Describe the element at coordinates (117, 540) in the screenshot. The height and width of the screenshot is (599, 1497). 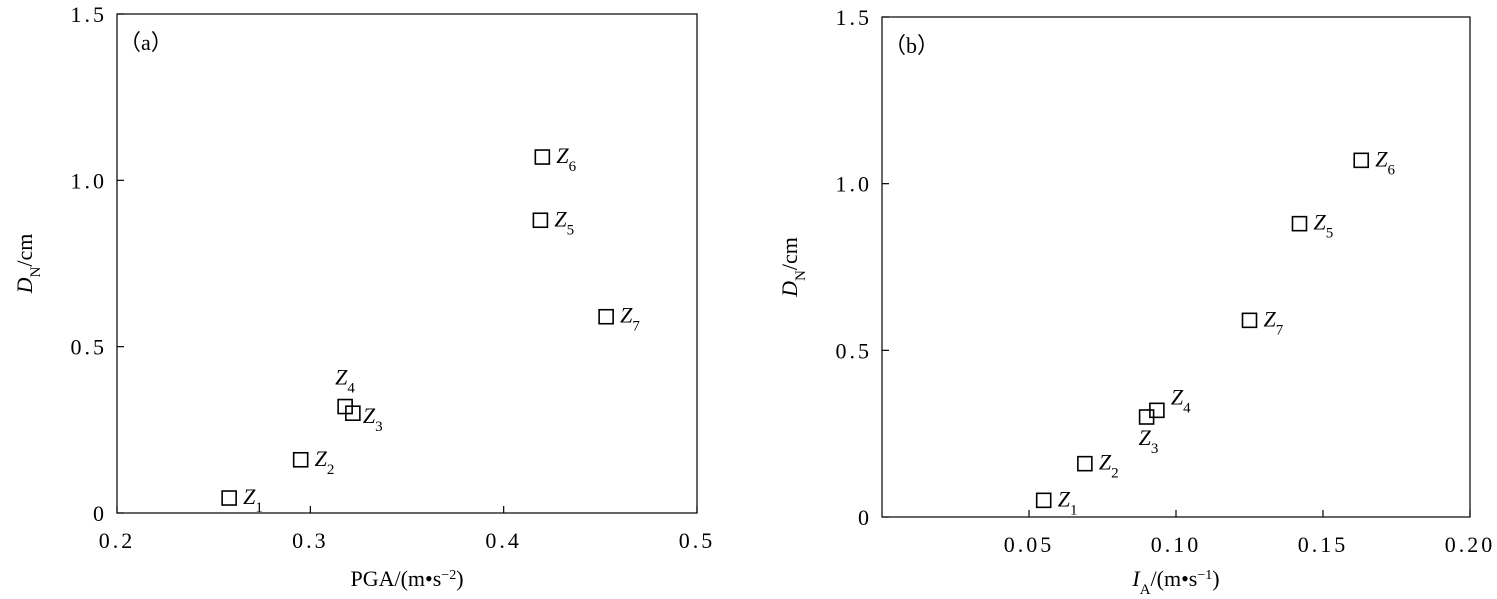
I see `x-tick-label: 0.2` at that location.